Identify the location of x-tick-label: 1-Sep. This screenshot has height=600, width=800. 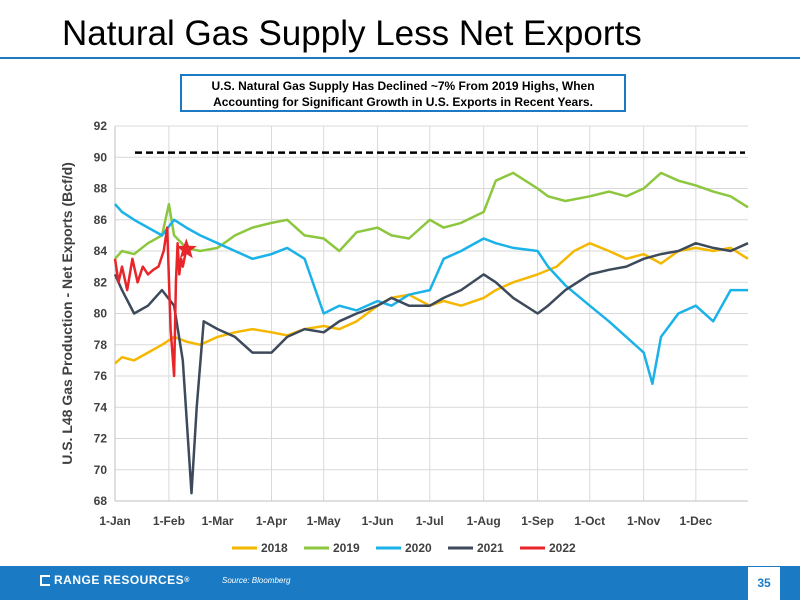
(537, 521).